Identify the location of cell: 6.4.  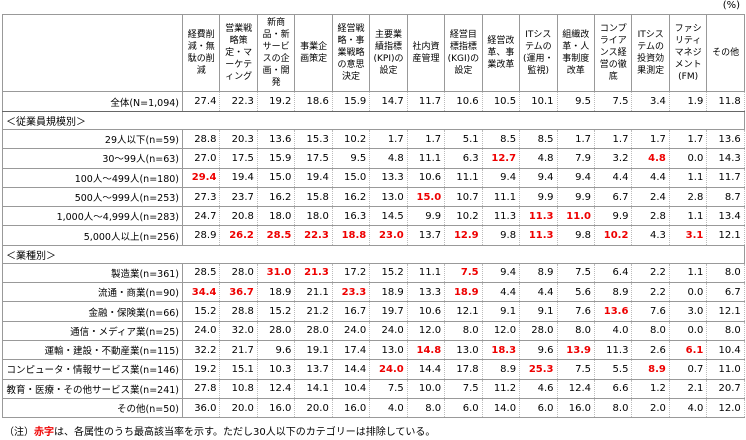
(613, 273).